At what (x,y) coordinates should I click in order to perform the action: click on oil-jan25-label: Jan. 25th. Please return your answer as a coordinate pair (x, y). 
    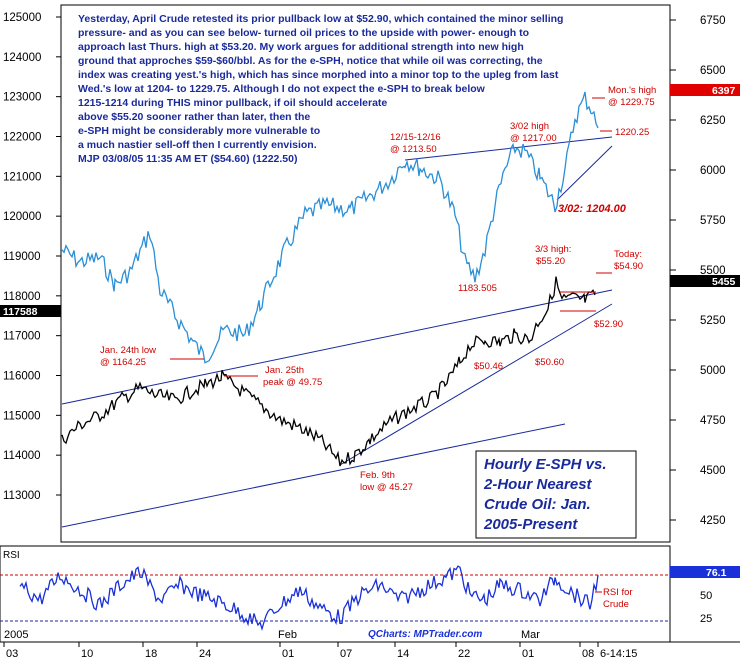
    Looking at the image, I should click on (284, 370).